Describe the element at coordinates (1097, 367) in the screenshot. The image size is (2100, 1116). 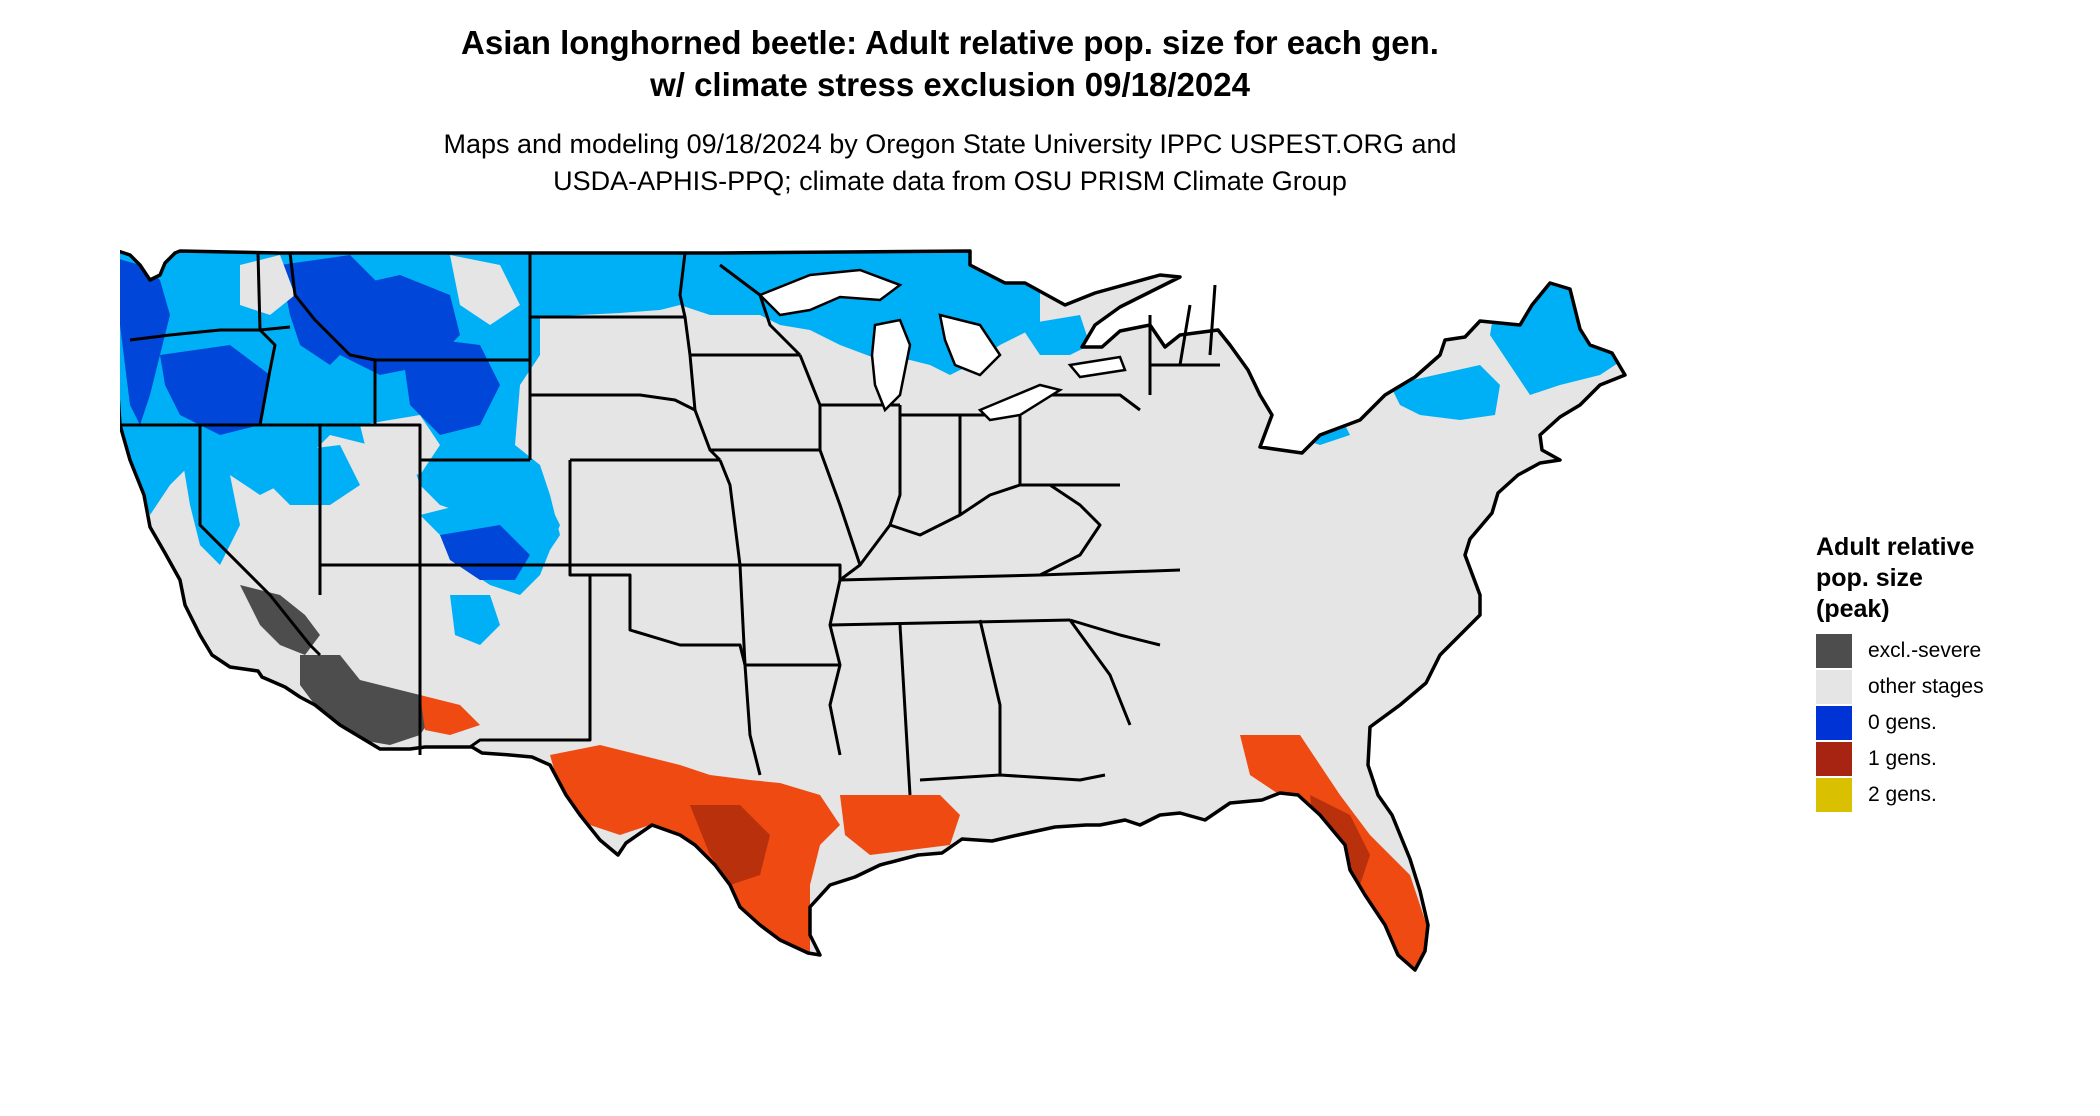
I see `lake-ontario` at that location.